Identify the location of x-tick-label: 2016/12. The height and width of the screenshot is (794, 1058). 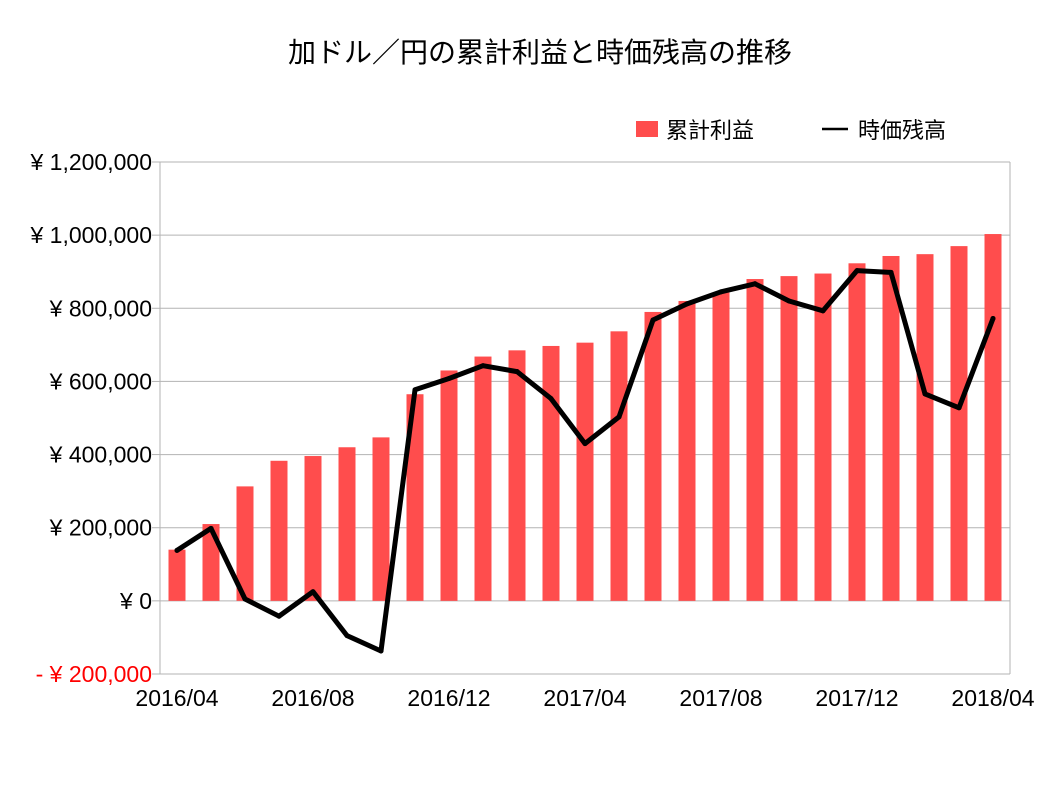
(448, 698).